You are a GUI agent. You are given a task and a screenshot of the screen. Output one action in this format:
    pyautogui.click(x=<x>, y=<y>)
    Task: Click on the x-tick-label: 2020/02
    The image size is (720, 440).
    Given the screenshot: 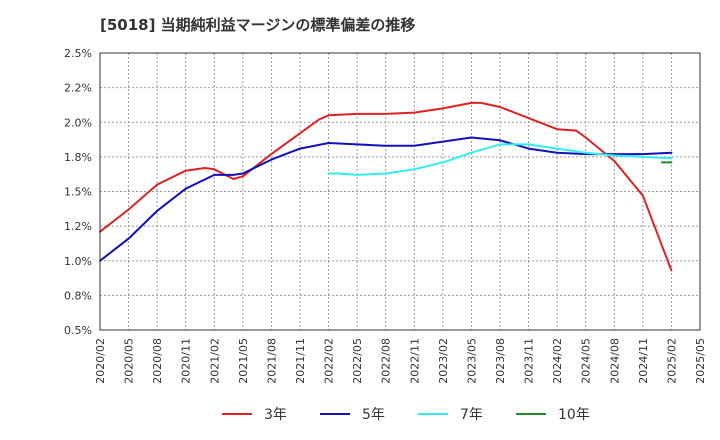 What is the action you would take?
    pyautogui.click(x=100, y=361)
    